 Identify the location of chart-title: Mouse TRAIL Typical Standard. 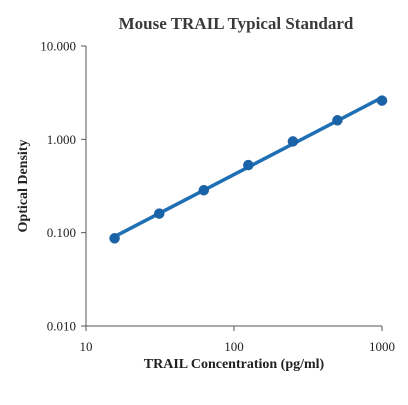
(236, 23).